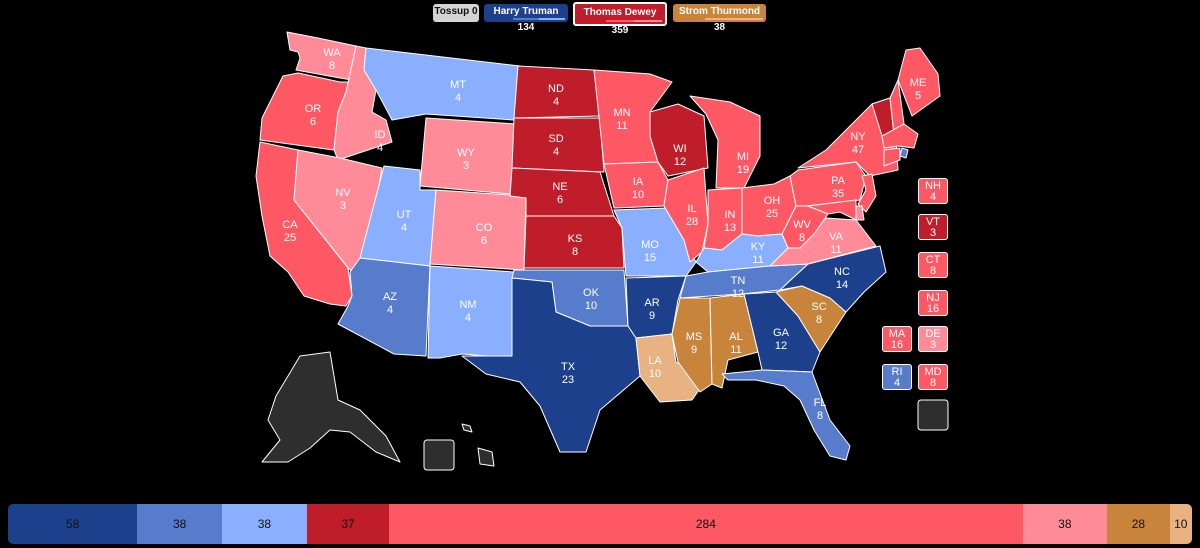 The height and width of the screenshot is (548, 1200). I want to click on state-label-NM: NM, so click(467, 305).